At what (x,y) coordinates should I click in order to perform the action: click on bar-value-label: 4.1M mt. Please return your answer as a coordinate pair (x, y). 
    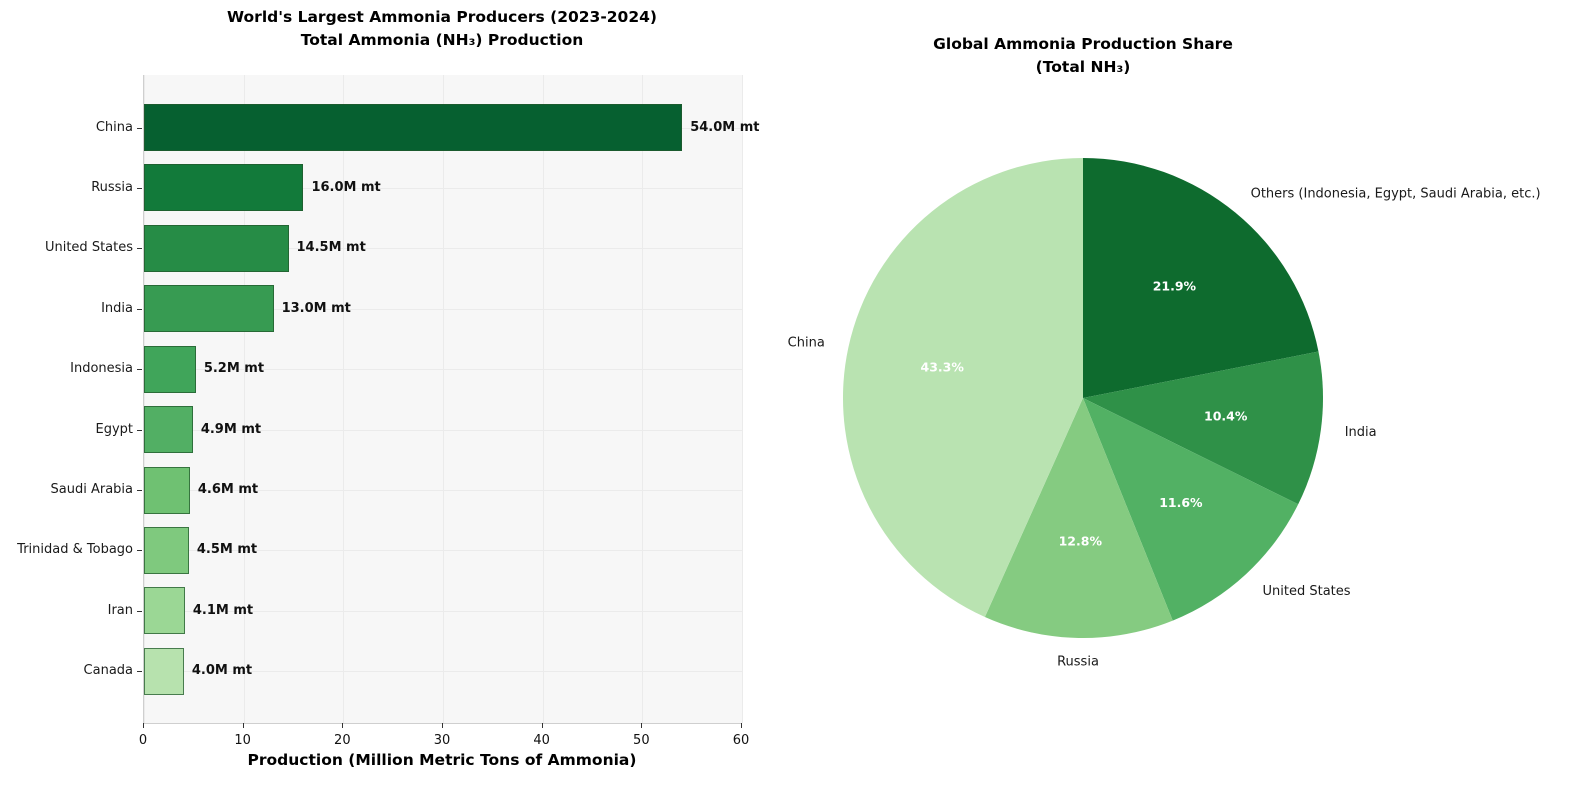
    Looking at the image, I should click on (223, 610).